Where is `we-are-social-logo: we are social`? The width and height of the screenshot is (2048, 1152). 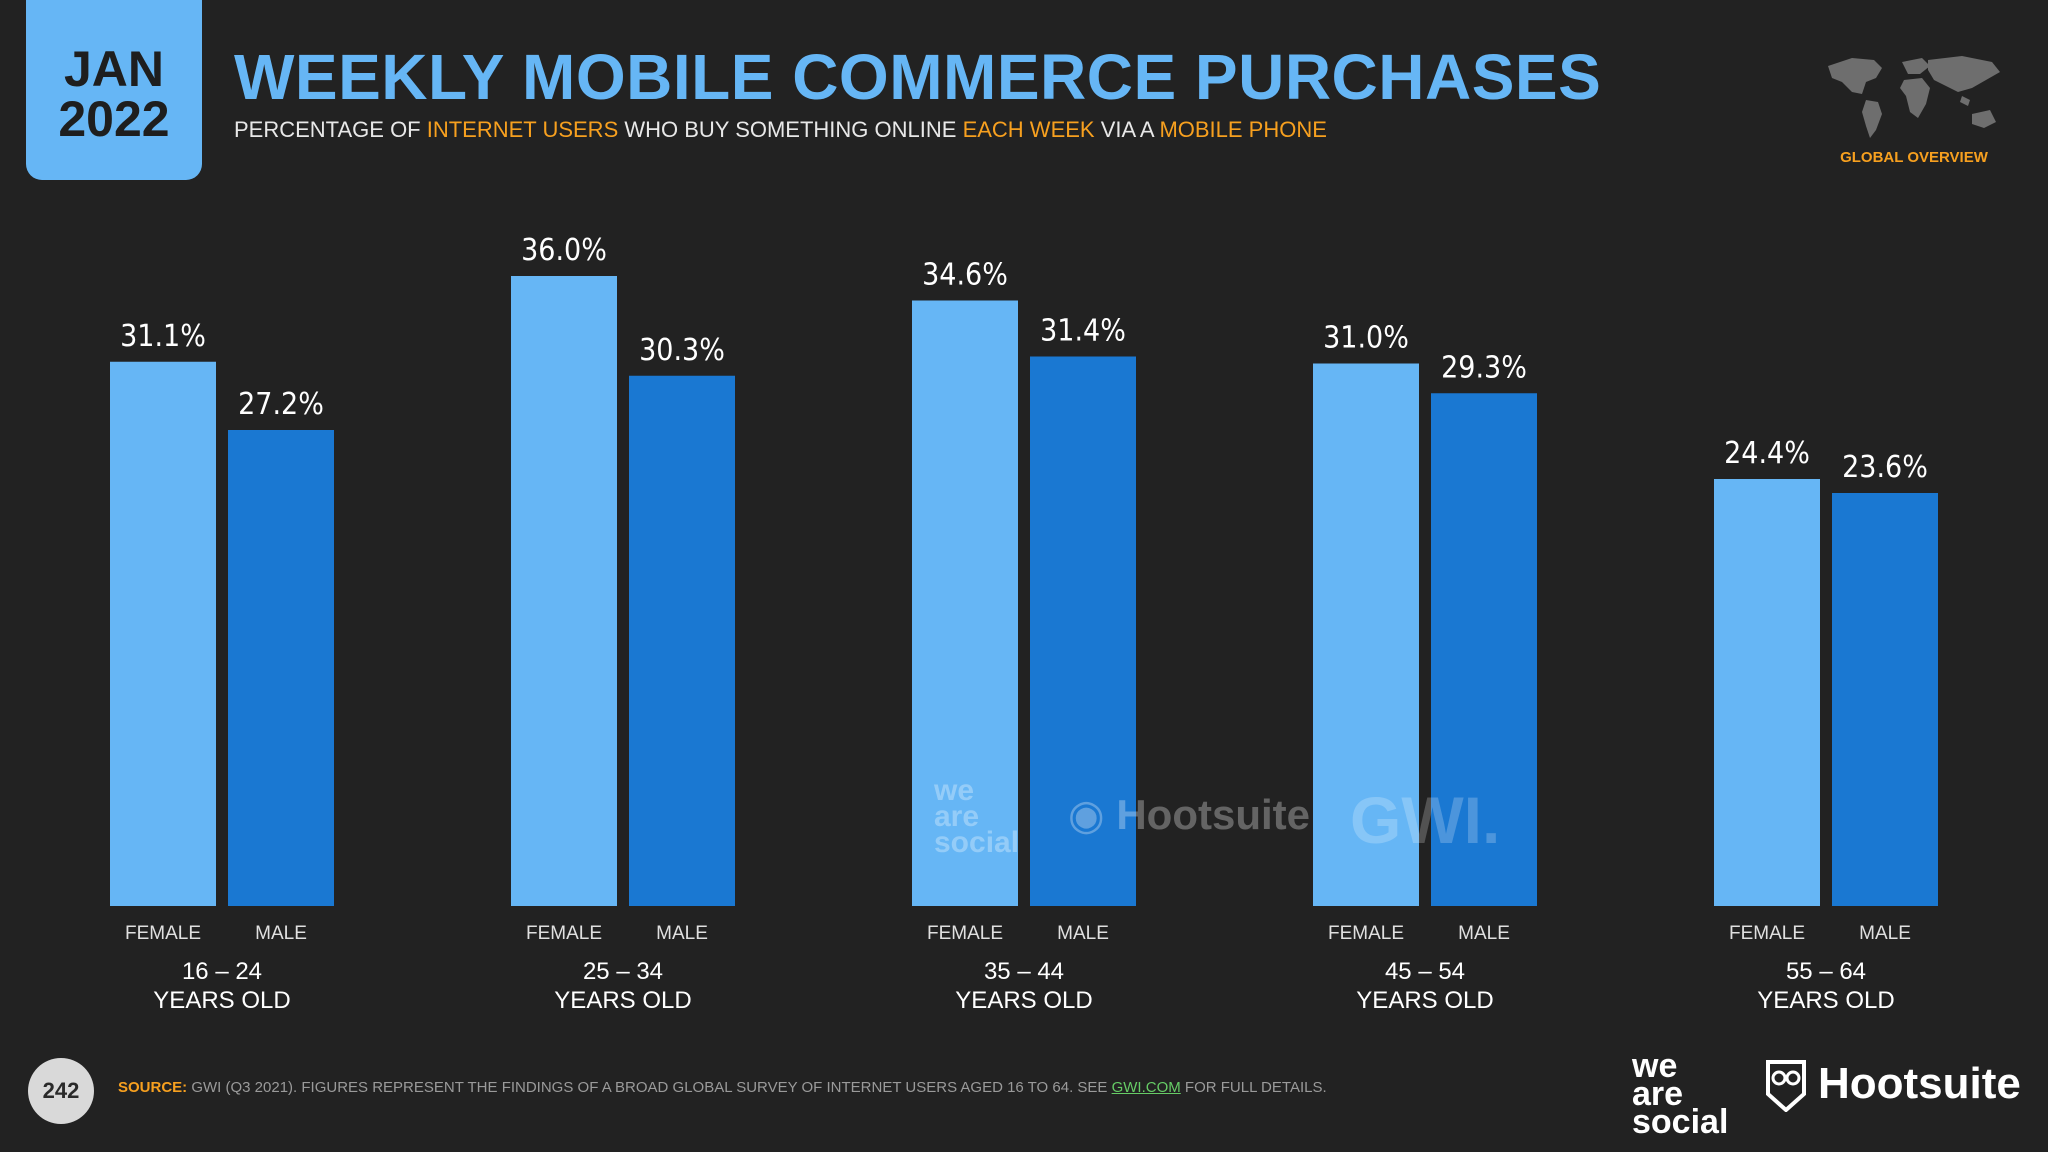 we-are-social-logo: we are social is located at coordinates (1680, 1094).